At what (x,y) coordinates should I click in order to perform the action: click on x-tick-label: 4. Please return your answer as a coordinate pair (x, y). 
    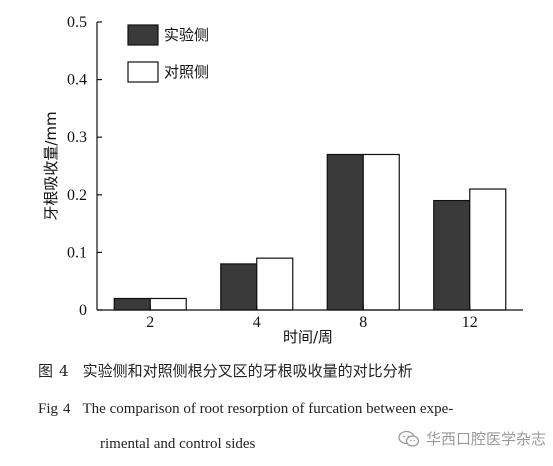
    Looking at the image, I should click on (257, 322).